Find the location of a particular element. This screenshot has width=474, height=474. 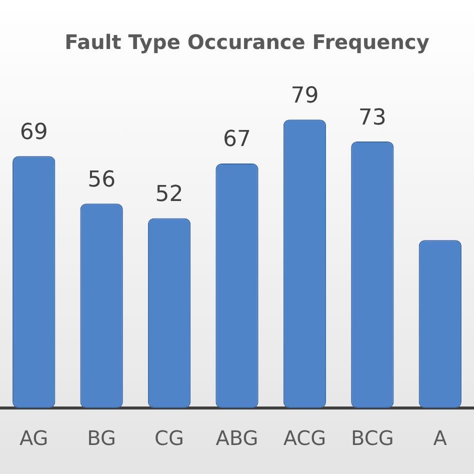

data-label: 73 is located at coordinates (372, 117).